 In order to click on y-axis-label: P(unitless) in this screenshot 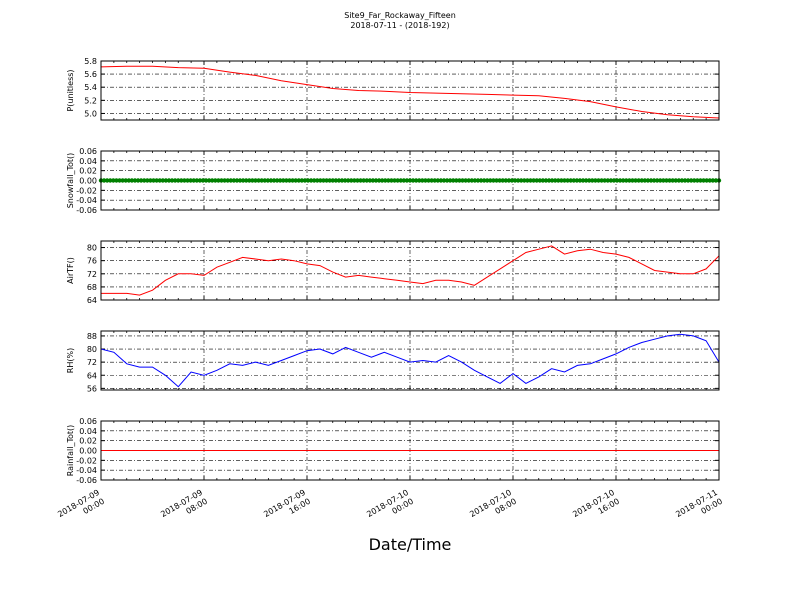, I will do `click(70, 90)`.